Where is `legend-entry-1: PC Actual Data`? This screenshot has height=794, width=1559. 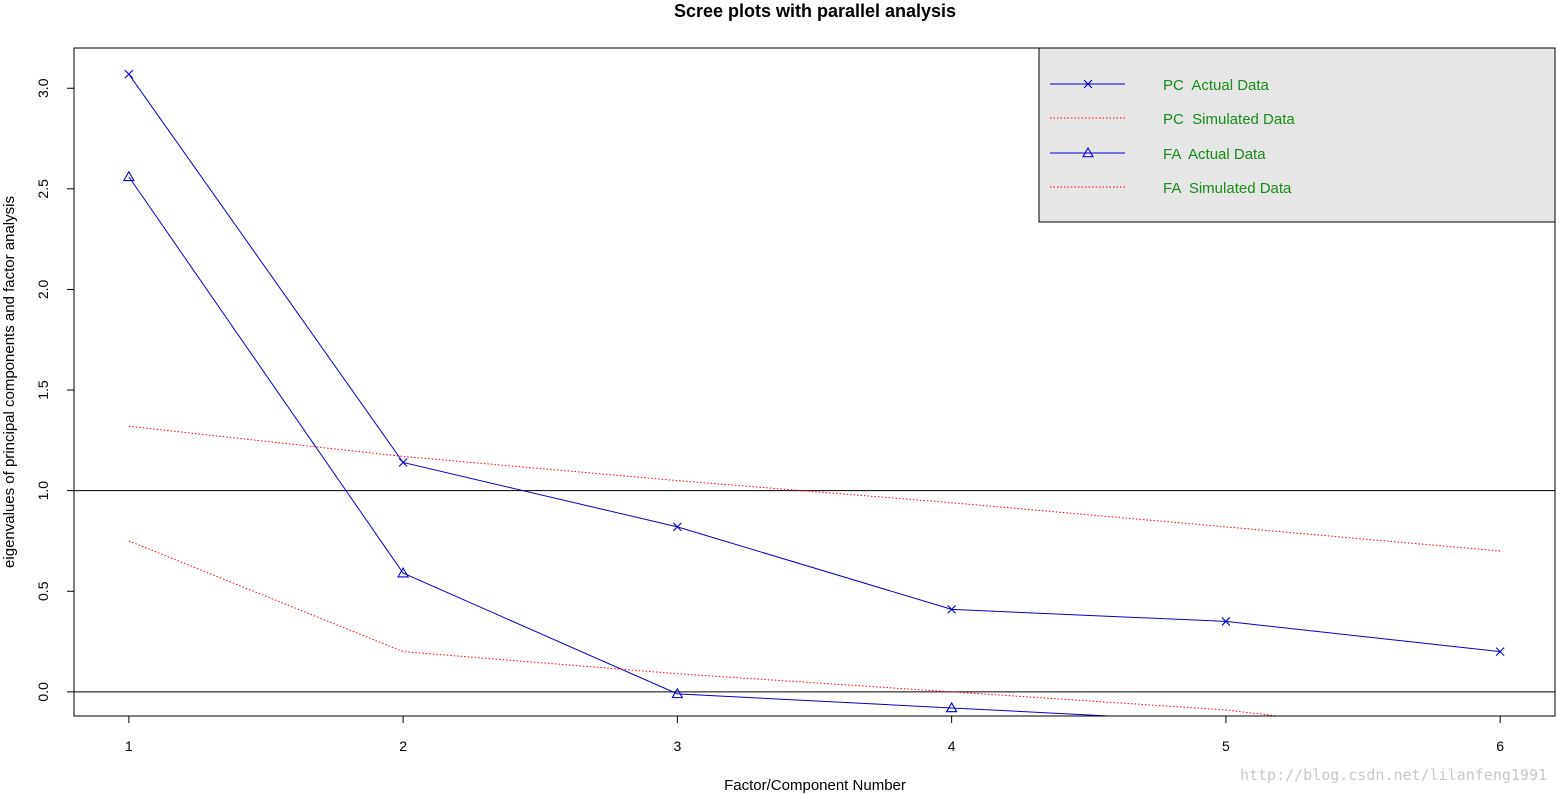
legend-entry-1: PC Actual Data is located at coordinates (1160, 85).